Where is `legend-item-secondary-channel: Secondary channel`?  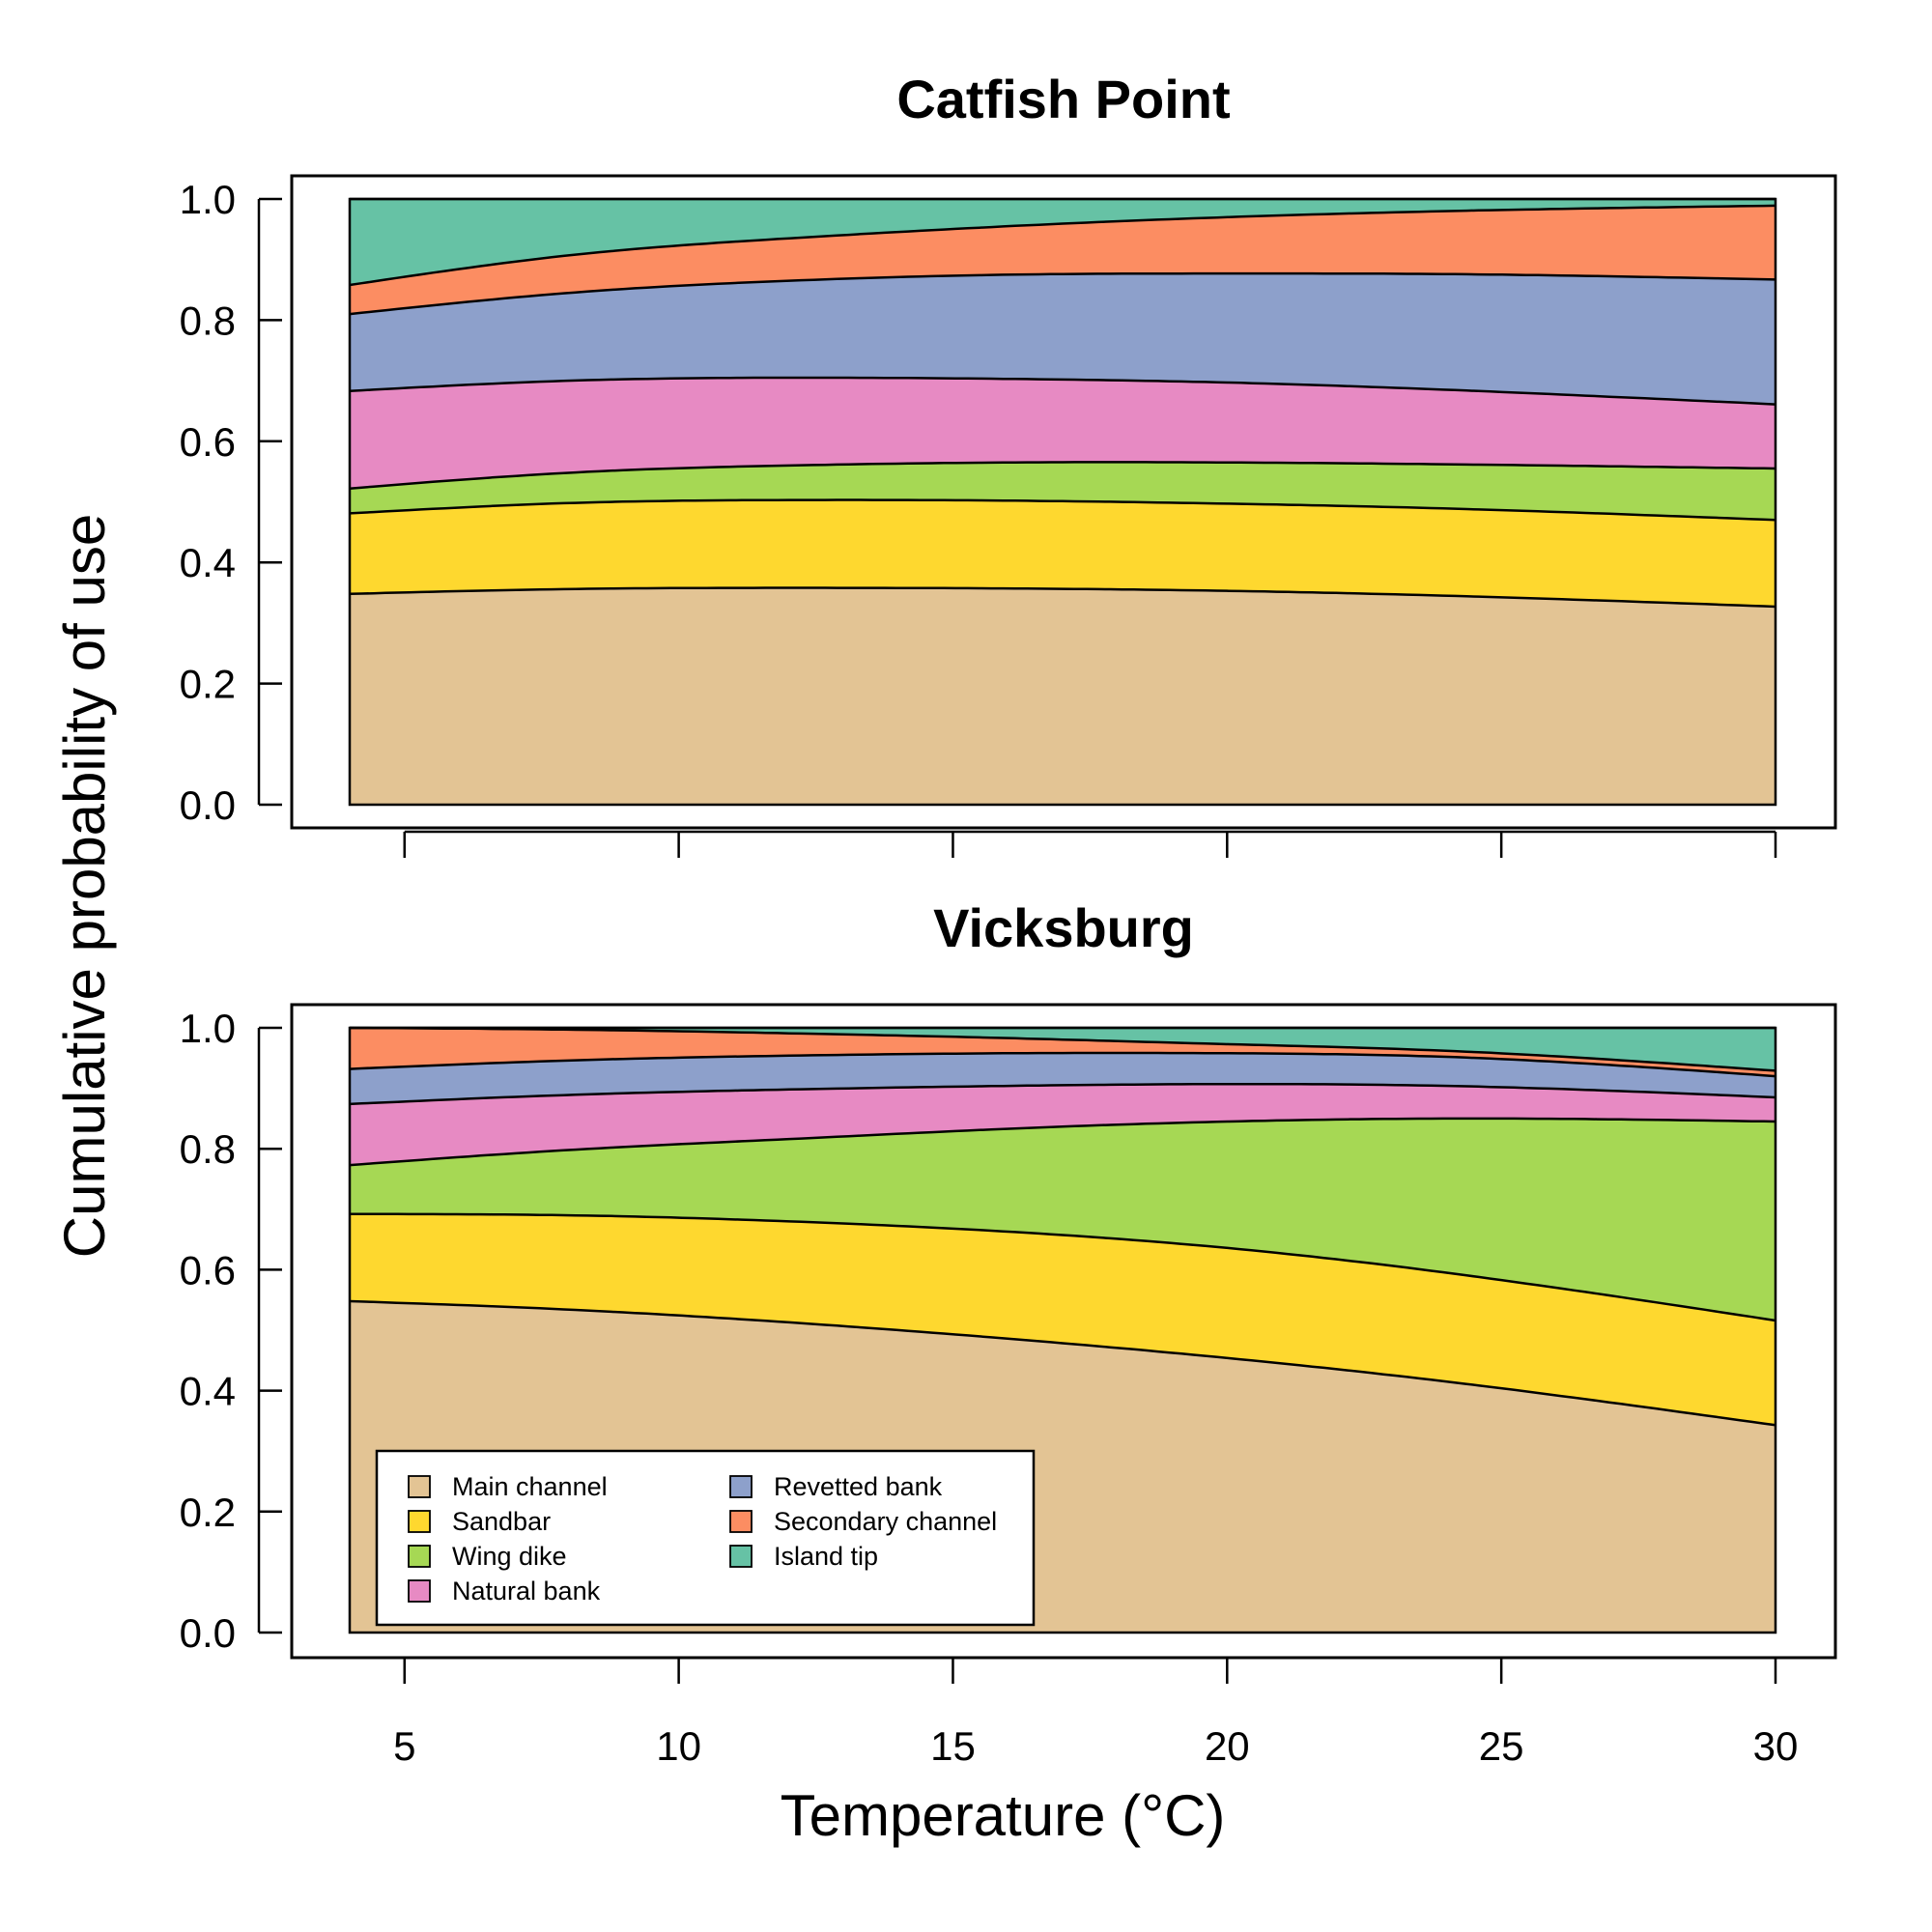 legend-item-secondary-channel: Secondary channel is located at coordinates (863, 1521).